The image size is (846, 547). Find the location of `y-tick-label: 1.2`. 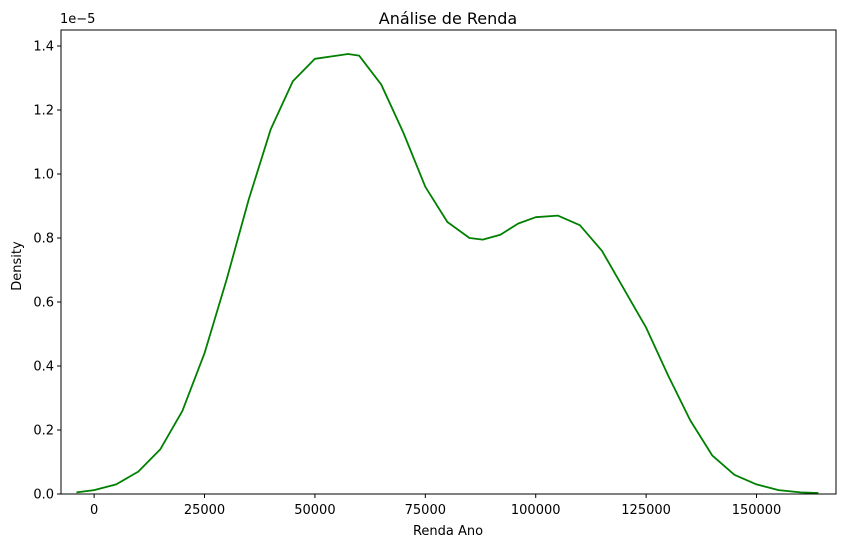

y-tick-label: 1.2 is located at coordinates (43, 111).